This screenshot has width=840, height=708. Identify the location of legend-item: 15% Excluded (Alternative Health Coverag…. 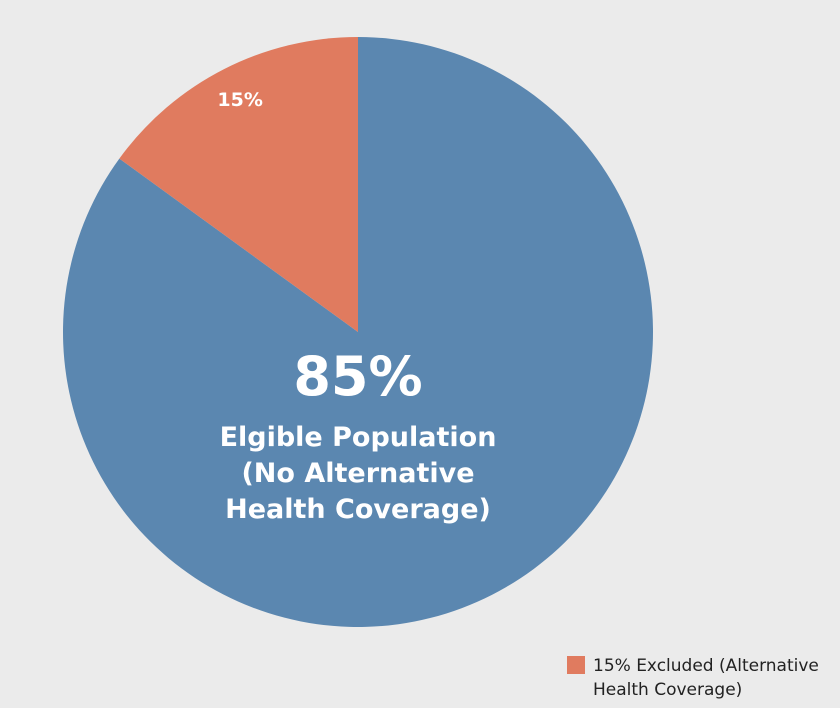
(702, 678).